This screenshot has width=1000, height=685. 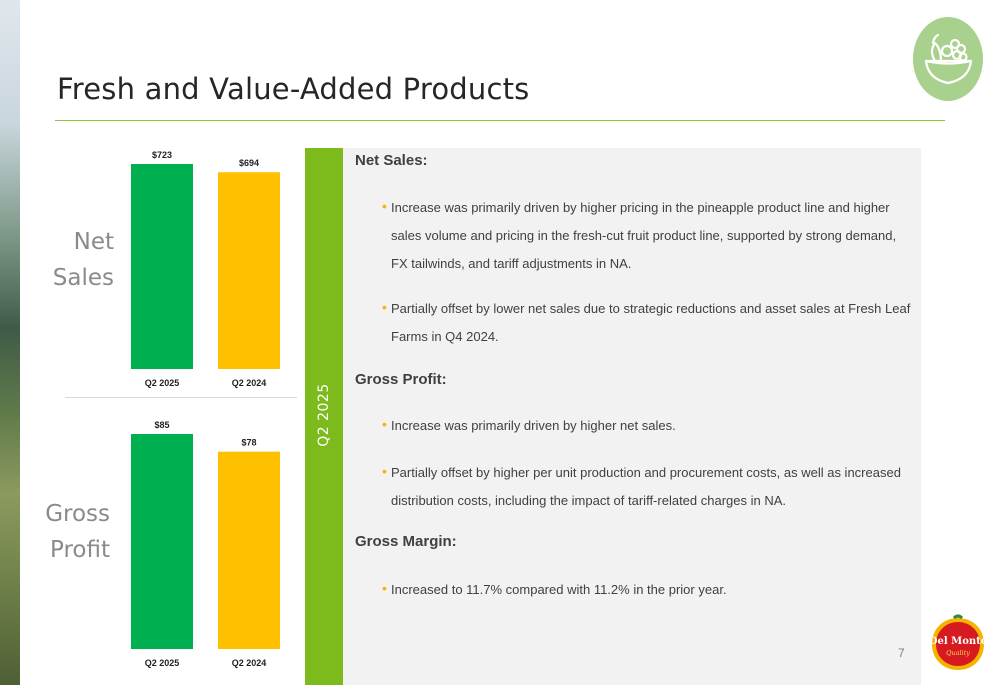 What do you see at coordinates (249, 383) in the screenshot?
I see `net-sales-tick-label: Q2 2024` at bounding box center [249, 383].